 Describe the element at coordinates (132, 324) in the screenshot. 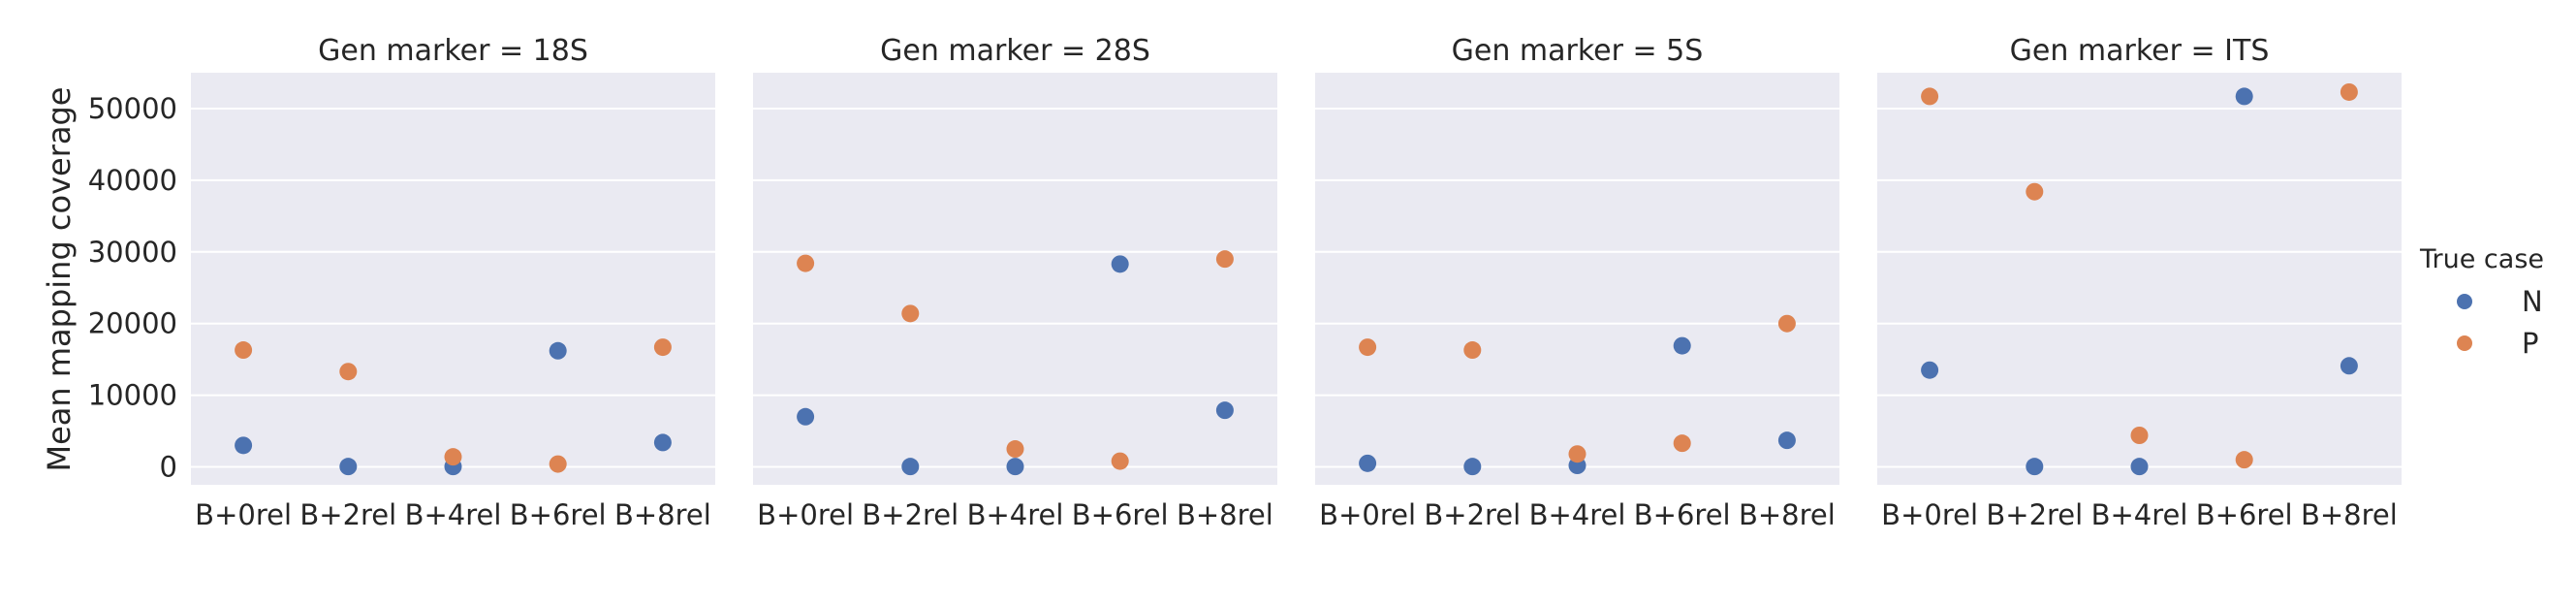

I see `y-tick-label: 20000` at that location.